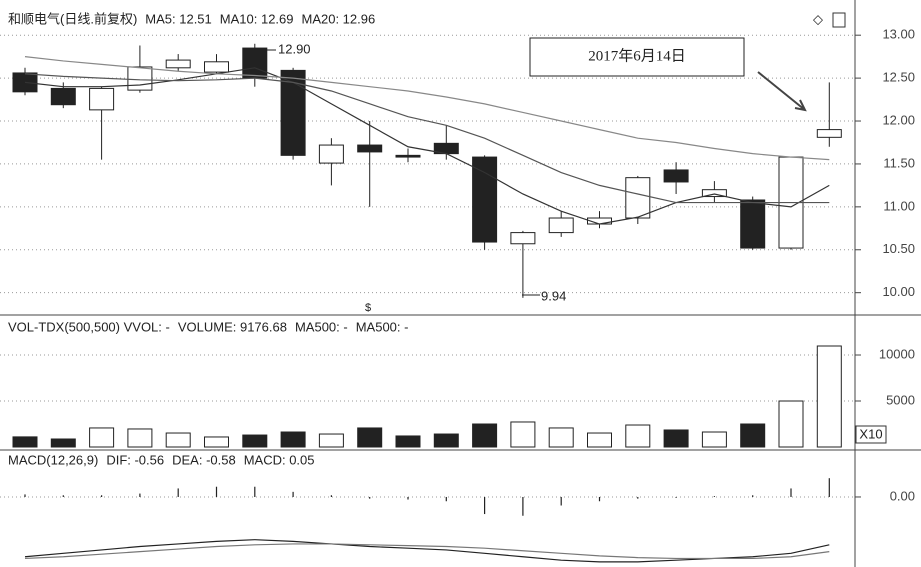 Image resolution: width=921 pixels, height=567 pixels. Describe the element at coordinates (818, 18) in the screenshot. I see `icon: ◇` at that location.